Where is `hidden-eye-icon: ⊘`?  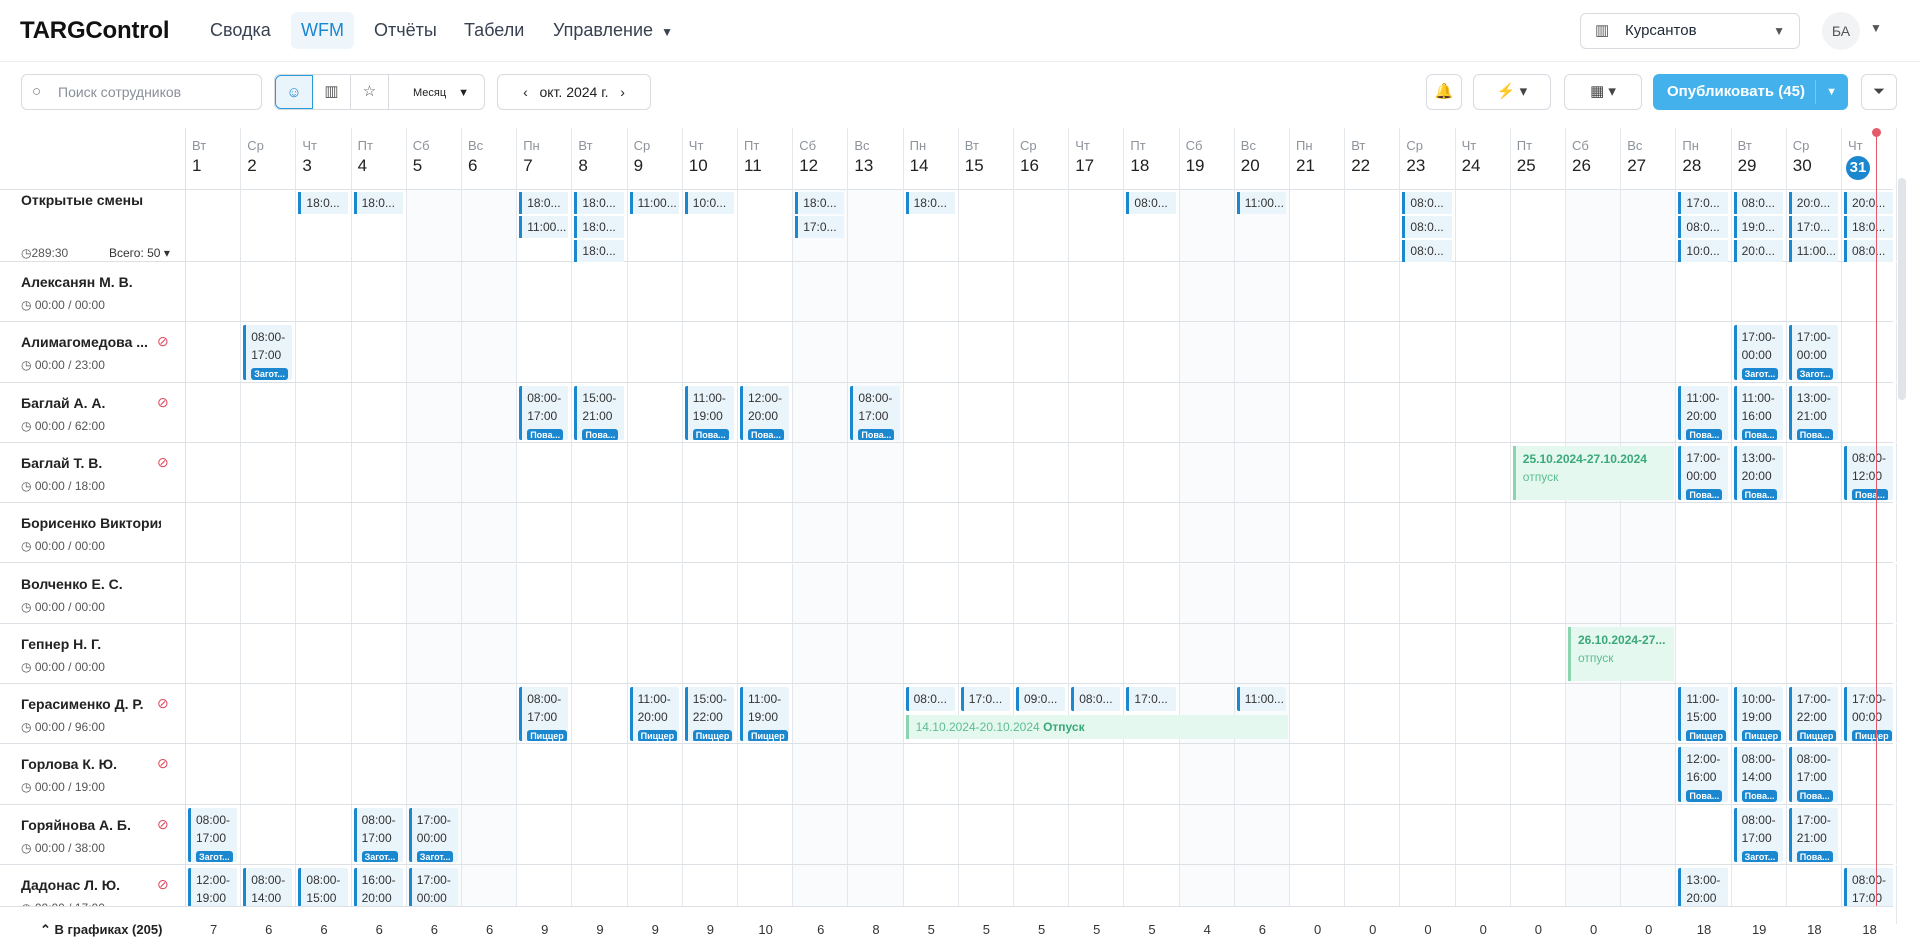
hidden-eye-icon: ⊘ is located at coordinates (163, 703).